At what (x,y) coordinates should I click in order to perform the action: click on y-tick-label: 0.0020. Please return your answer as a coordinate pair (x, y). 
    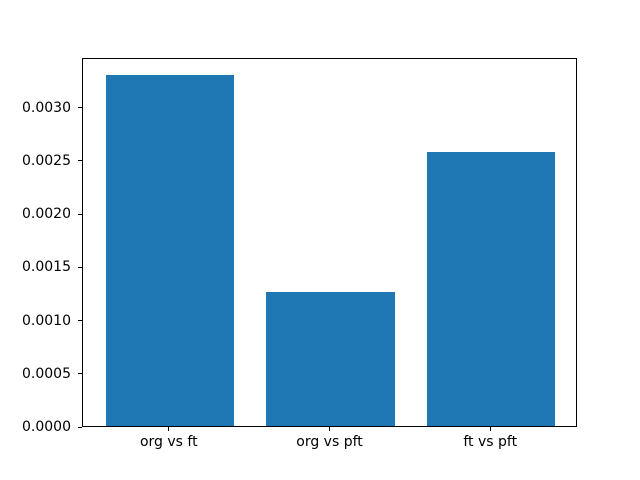
    Looking at the image, I should click on (46, 214).